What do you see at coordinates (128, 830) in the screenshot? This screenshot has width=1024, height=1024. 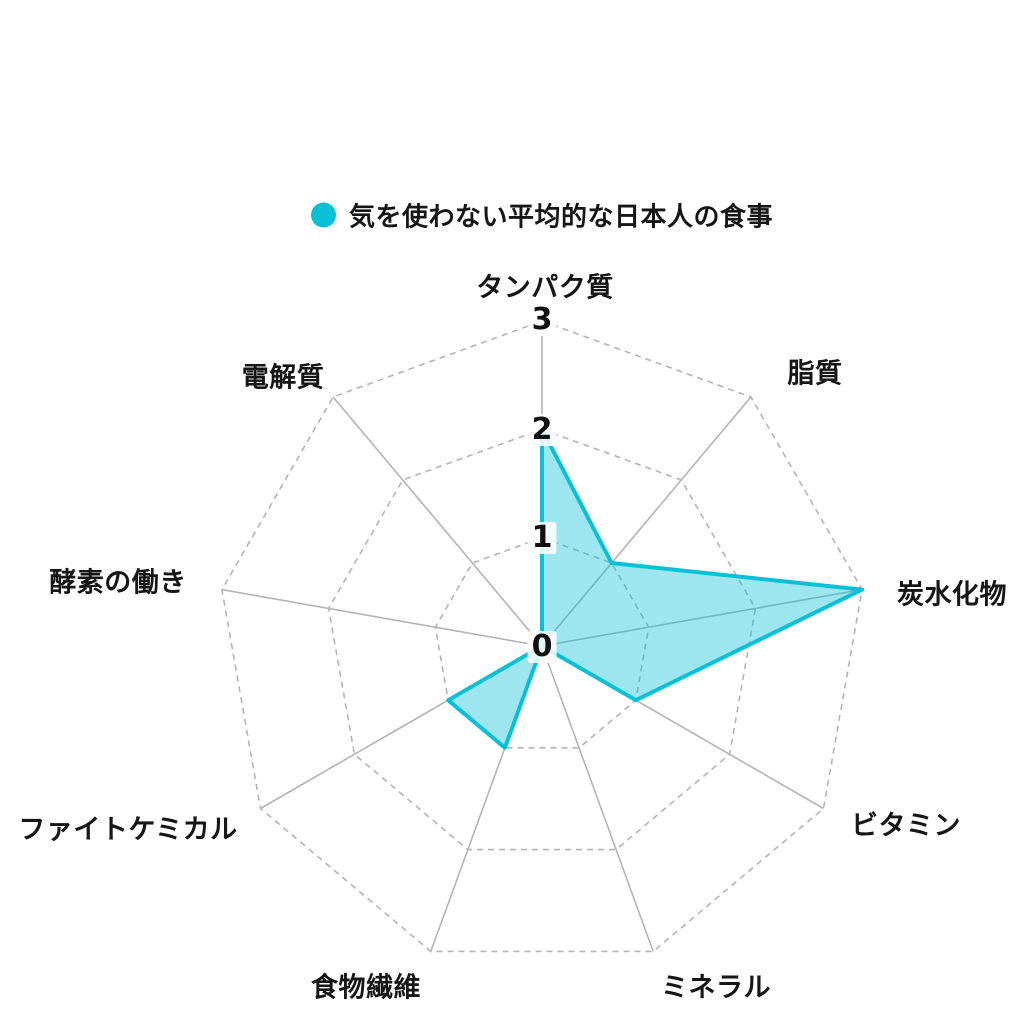 I see `axis-label-phytochemical: ファイトケミカル` at bounding box center [128, 830].